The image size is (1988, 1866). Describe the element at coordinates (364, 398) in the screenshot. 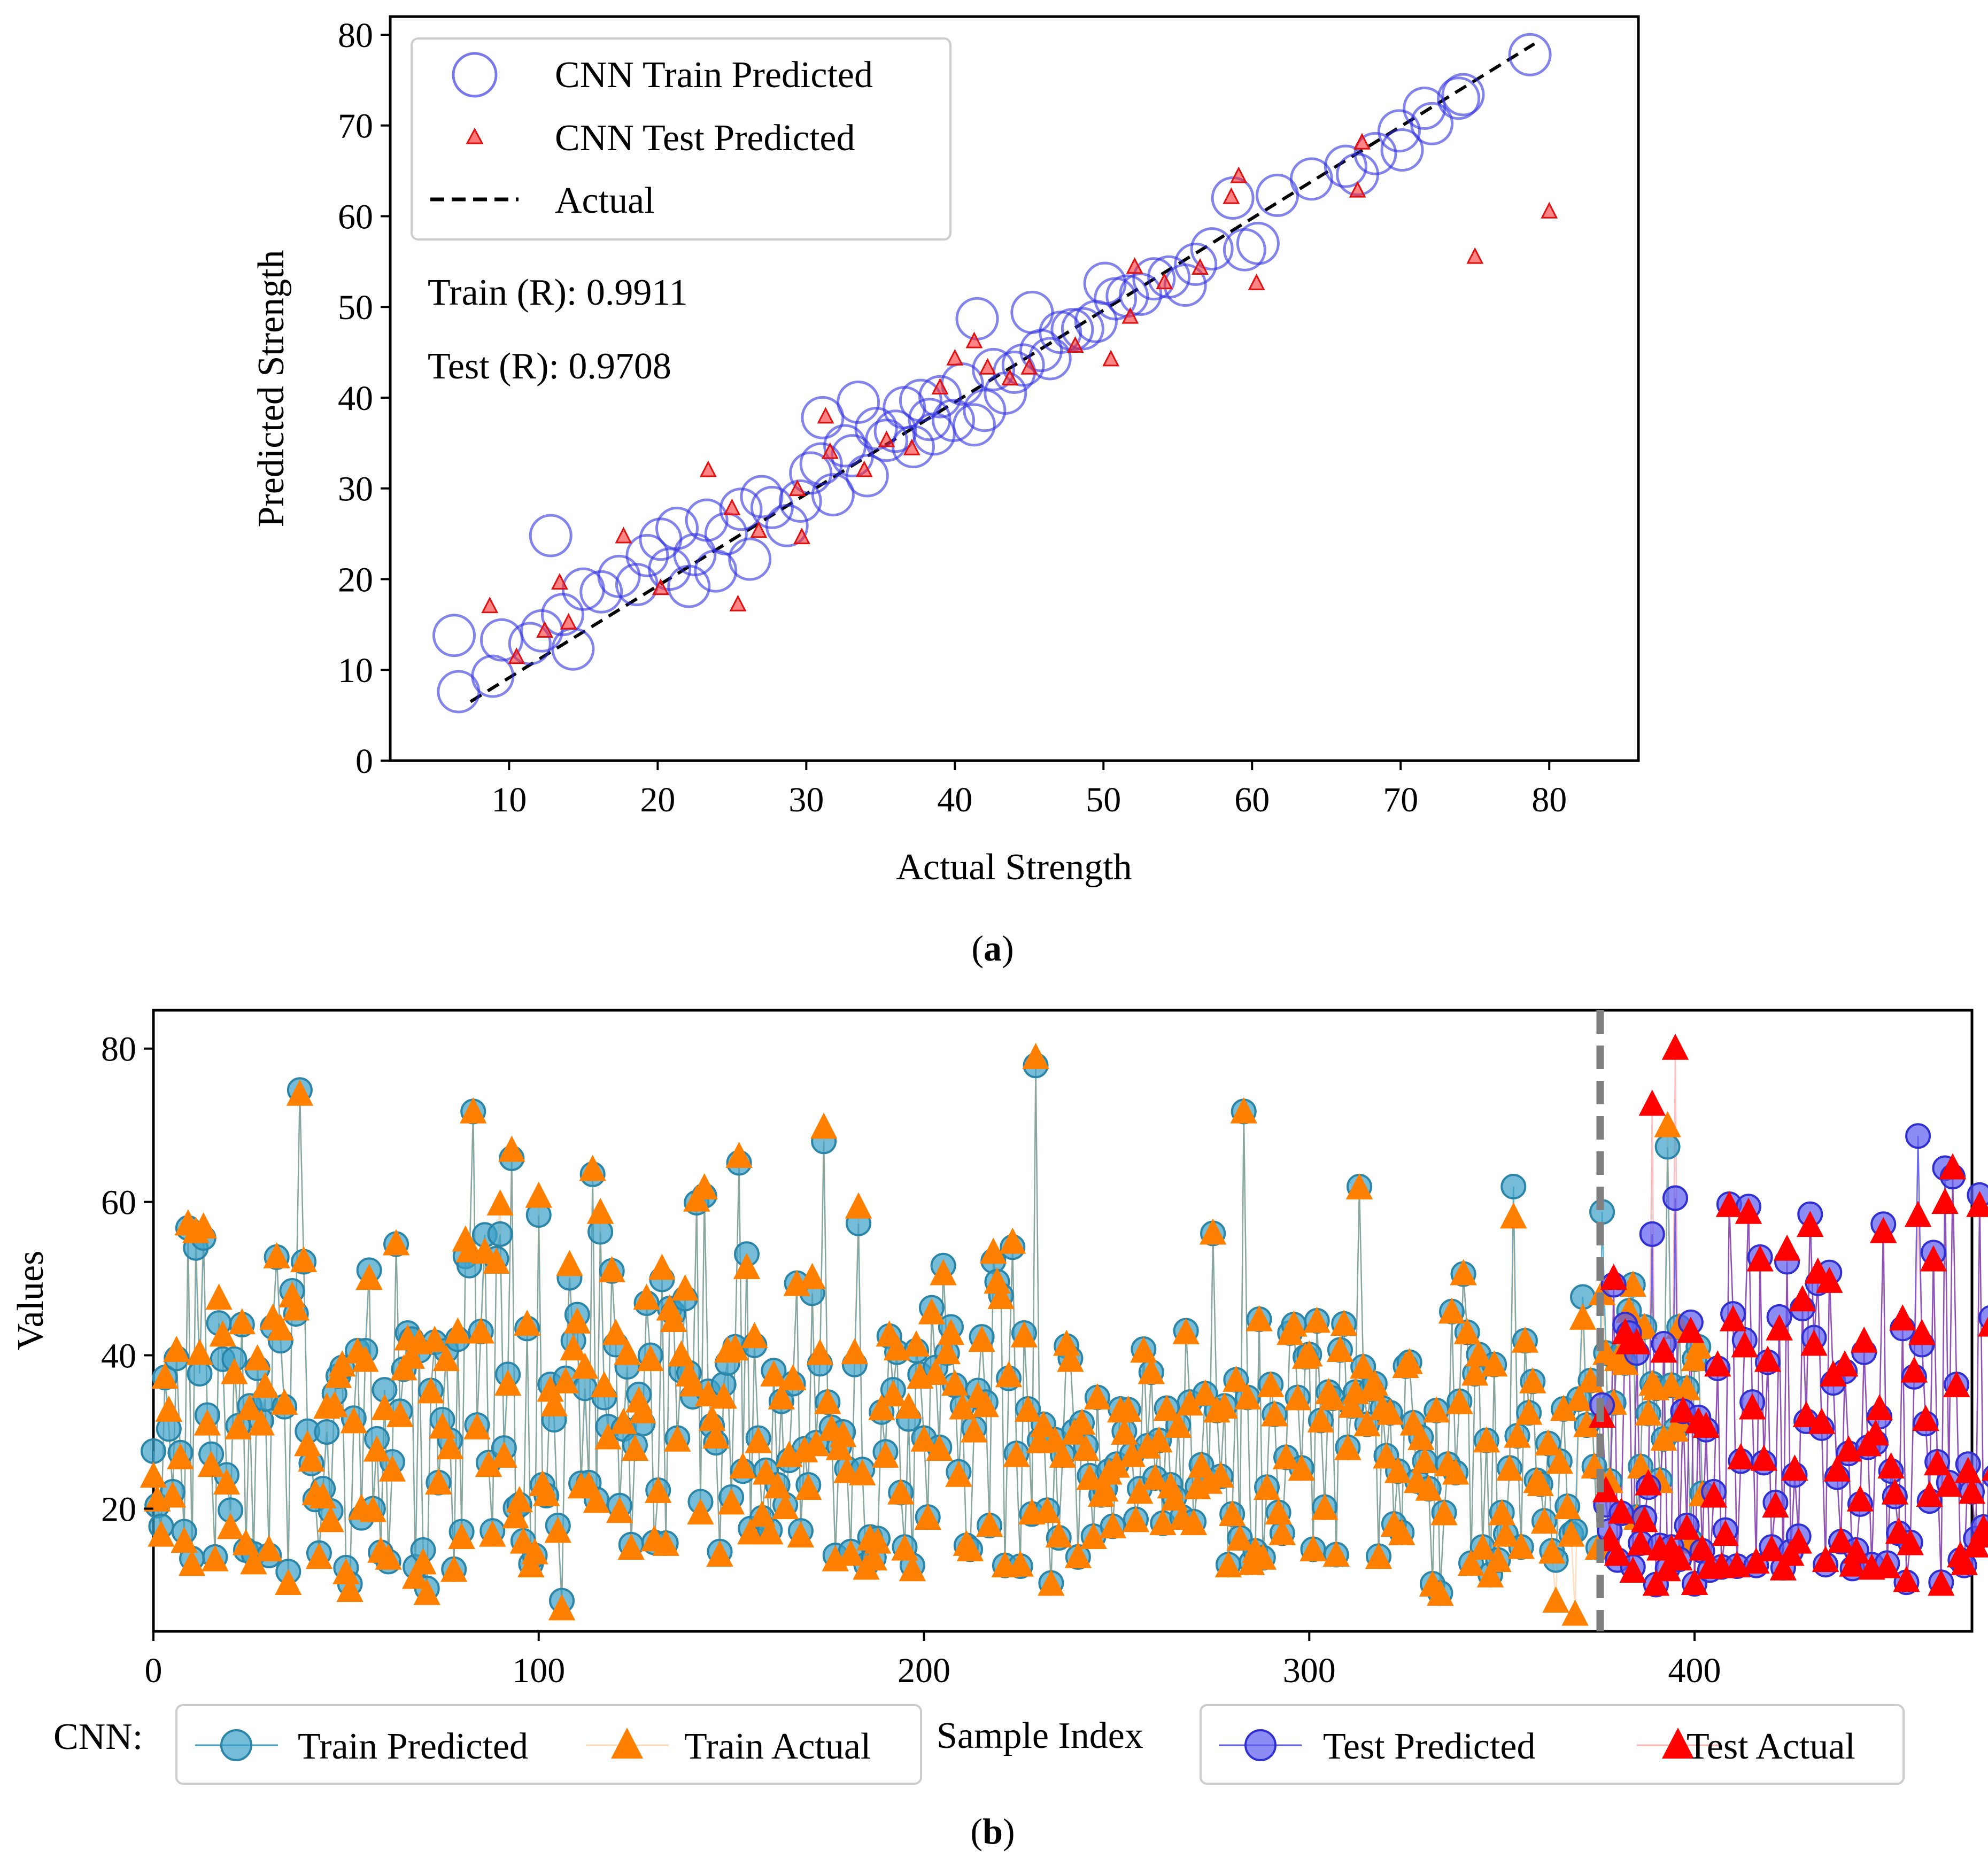

I see `y-axis-ticks: 0 10 20 30 40 50 60 70 80` at that location.